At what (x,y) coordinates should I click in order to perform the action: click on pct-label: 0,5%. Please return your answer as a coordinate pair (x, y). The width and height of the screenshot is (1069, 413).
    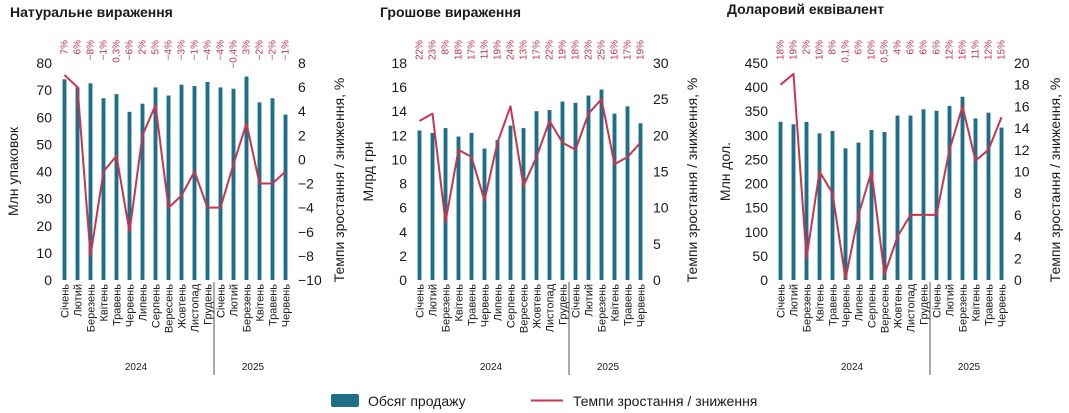
    Looking at the image, I should click on (885, 51).